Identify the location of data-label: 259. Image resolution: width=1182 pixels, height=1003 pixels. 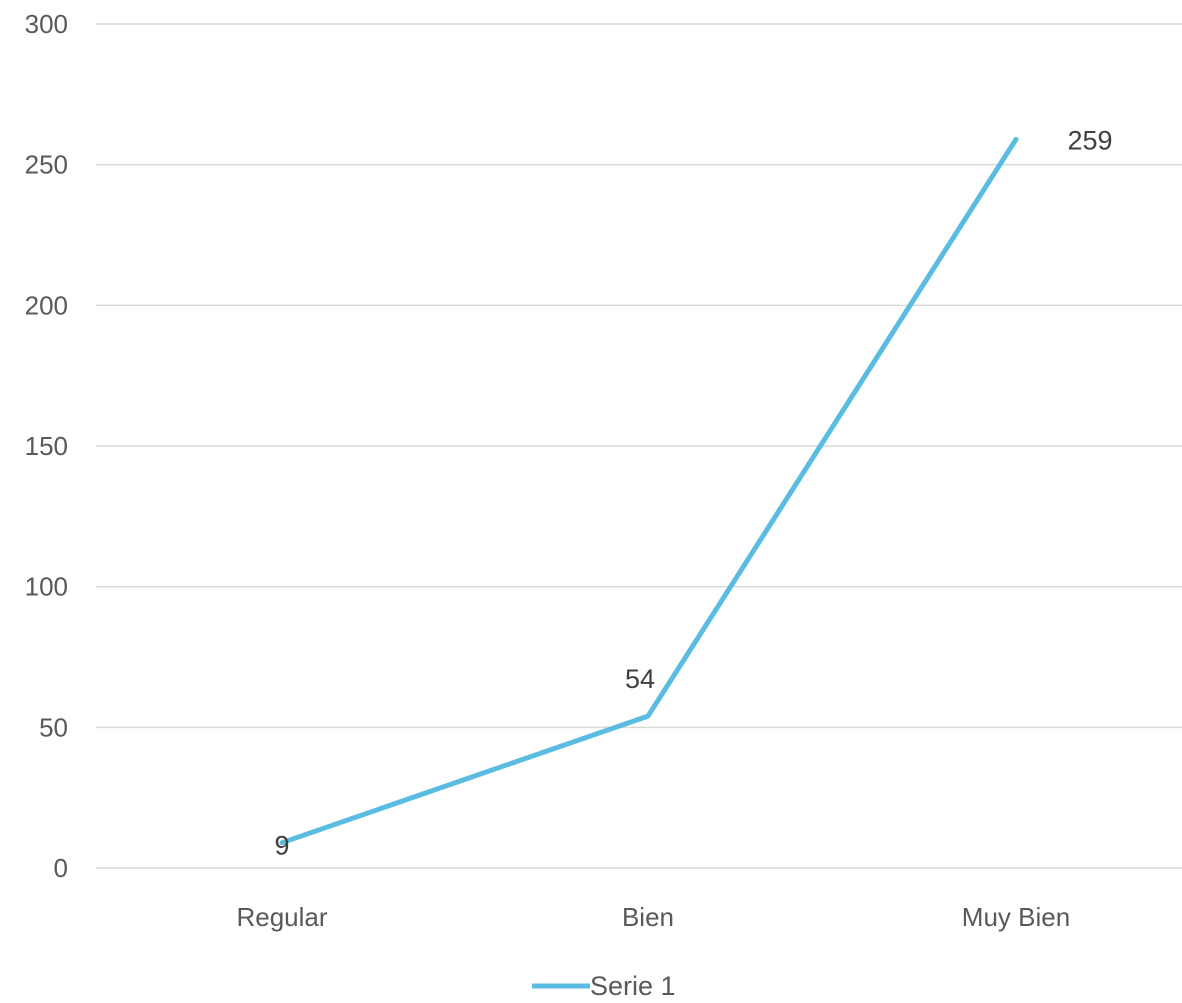
(1089, 140).